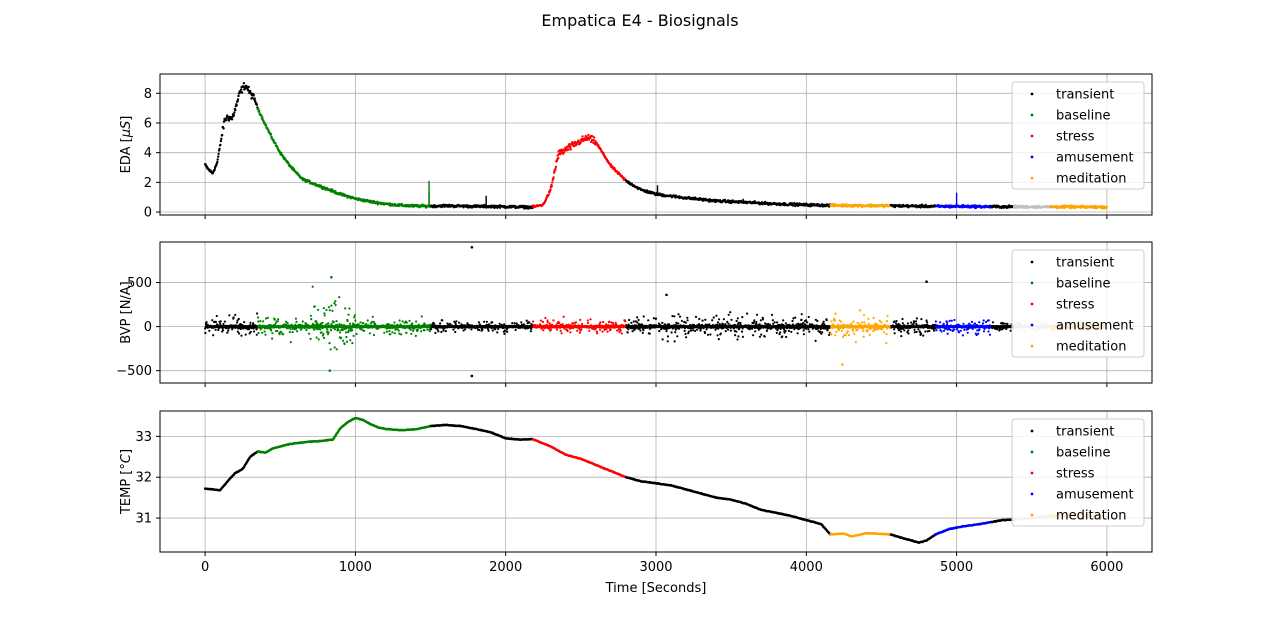 The image size is (1280, 620). I want to click on legend-label-amusement: amusement, so click(1095, 158).